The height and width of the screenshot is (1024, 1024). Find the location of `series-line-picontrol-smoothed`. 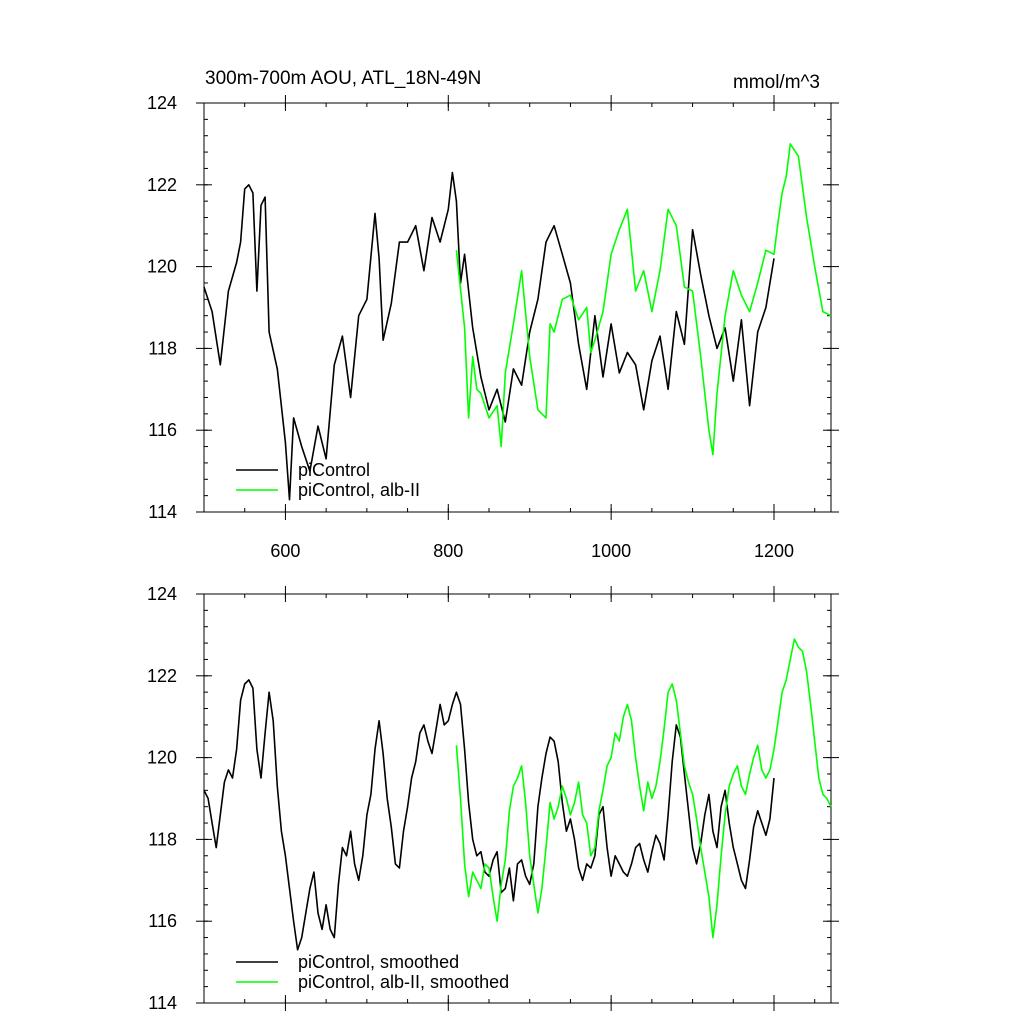

series-line-picontrol-smoothed is located at coordinates (489, 815).